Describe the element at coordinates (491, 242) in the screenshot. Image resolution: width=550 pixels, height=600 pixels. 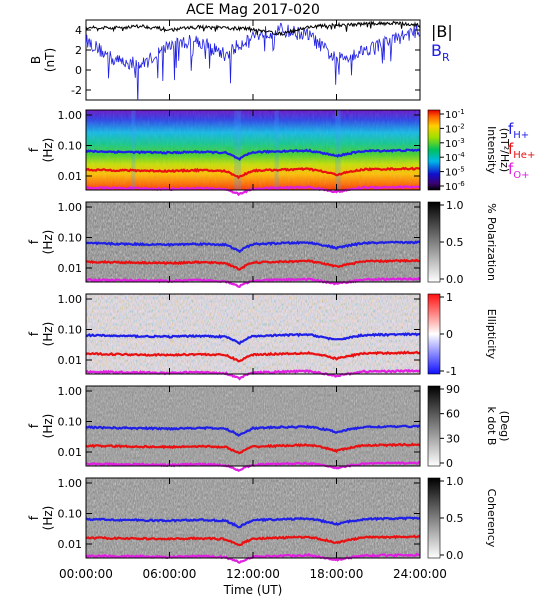
I see `colorbar-polarization-label: % Polarization` at that location.